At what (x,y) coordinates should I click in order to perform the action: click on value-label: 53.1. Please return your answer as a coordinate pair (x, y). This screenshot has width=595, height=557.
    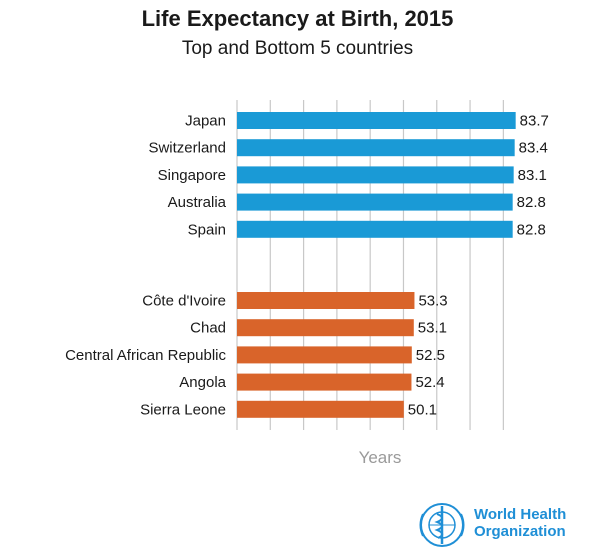
    Looking at the image, I should click on (432, 328).